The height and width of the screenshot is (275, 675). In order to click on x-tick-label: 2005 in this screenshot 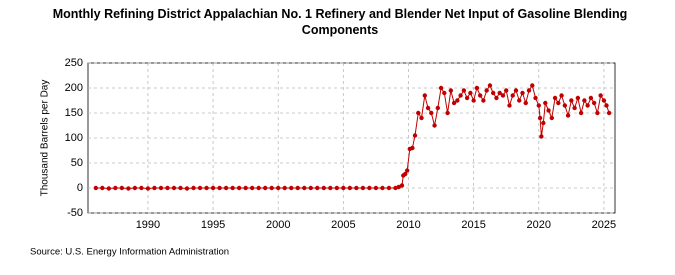, I will do `click(343, 225)`.